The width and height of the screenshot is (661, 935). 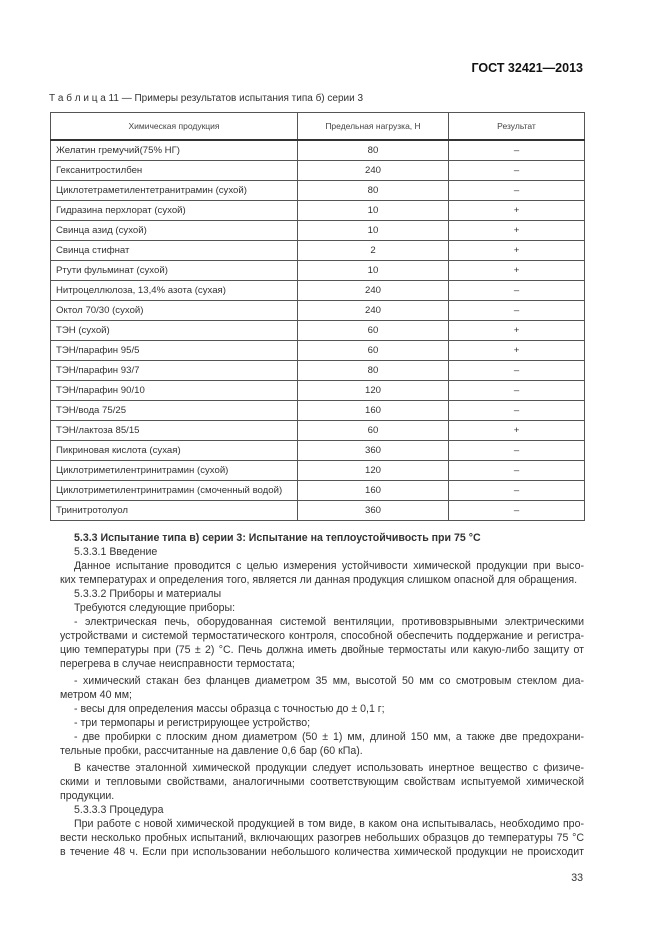 What do you see at coordinates (373, 250) in the screenshot?
I see `load-cell: 2` at bounding box center [373, 250].